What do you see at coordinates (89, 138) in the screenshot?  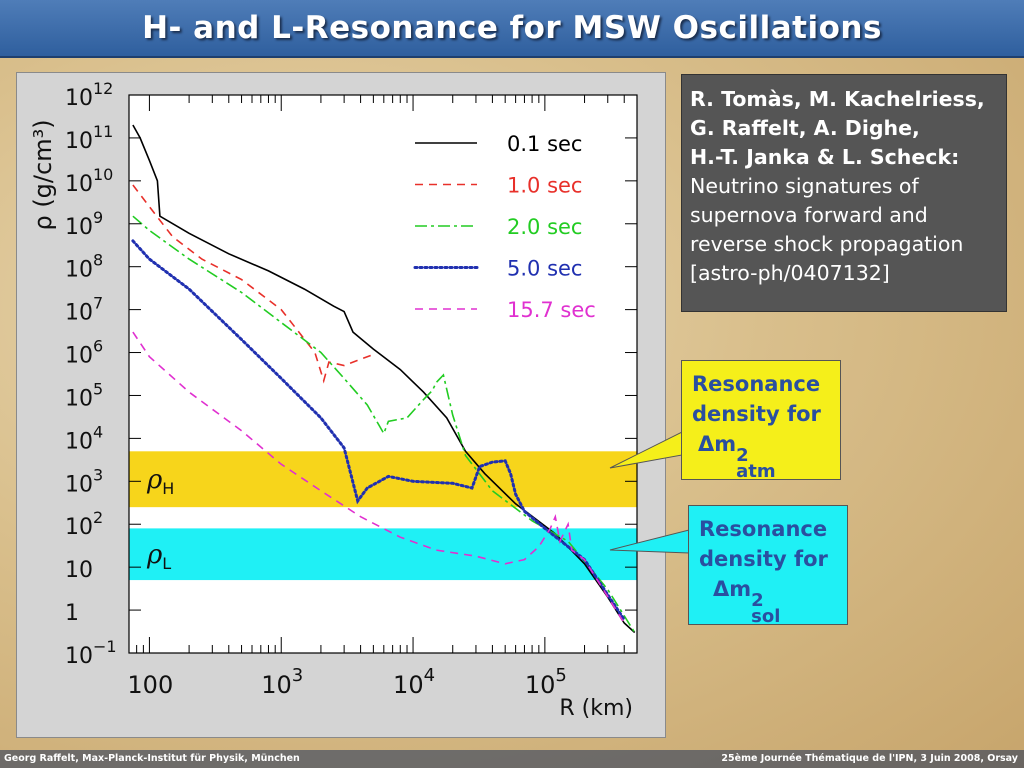 I see `y-tick-label: 10¹¹` at bounding box center [89, 138].